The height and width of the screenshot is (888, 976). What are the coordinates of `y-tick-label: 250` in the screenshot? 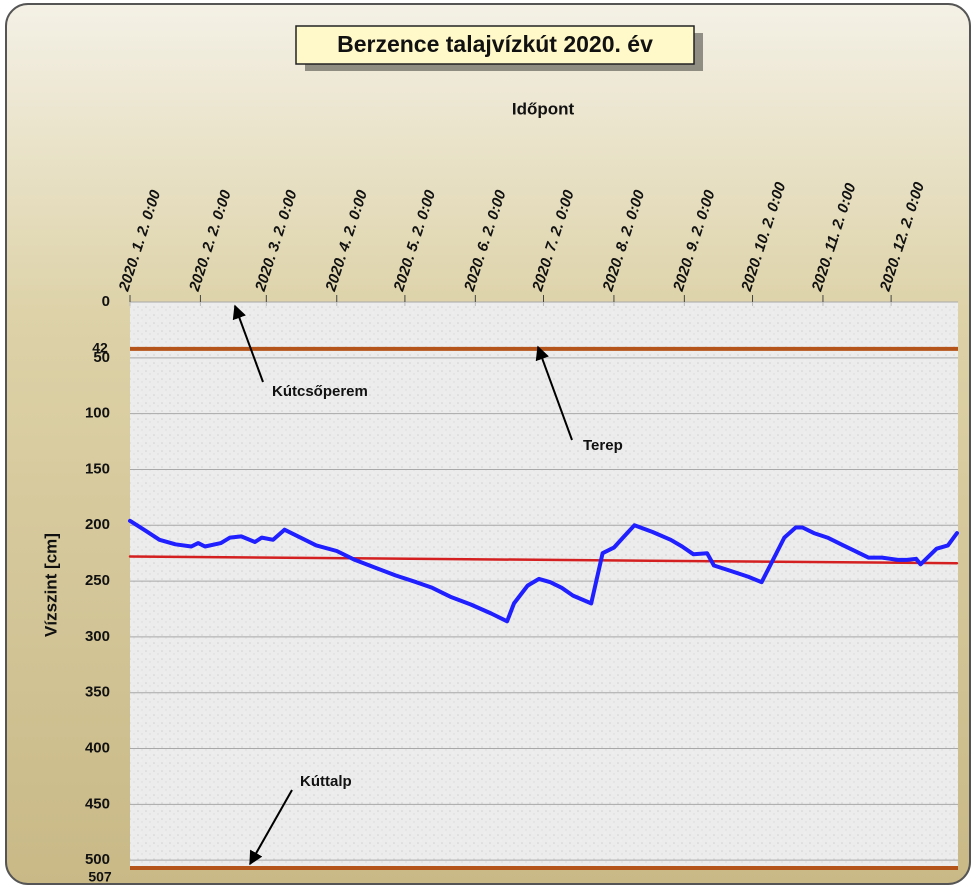 It's located at (97, 580).